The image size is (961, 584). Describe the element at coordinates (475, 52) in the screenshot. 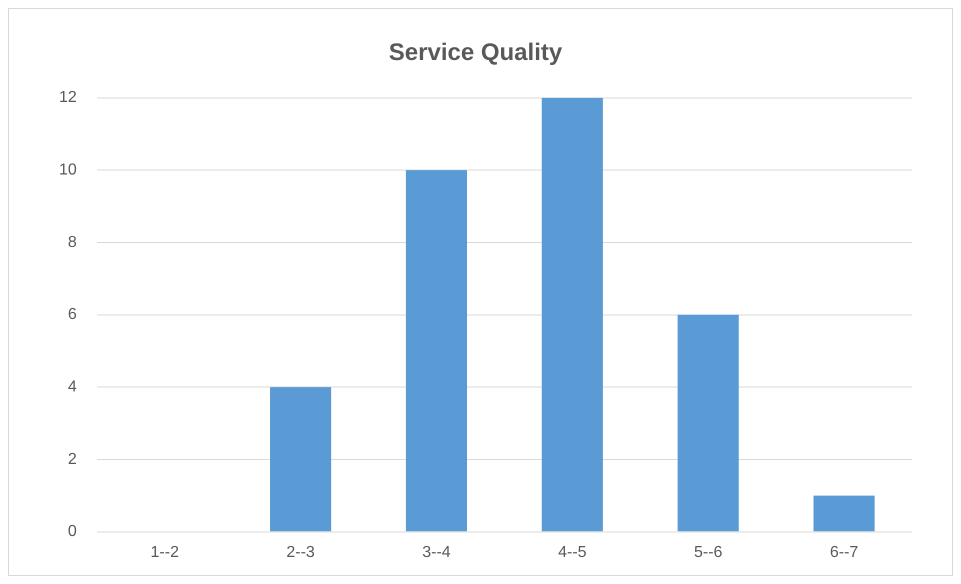

I see `chart-title: Service Quality` at that location.